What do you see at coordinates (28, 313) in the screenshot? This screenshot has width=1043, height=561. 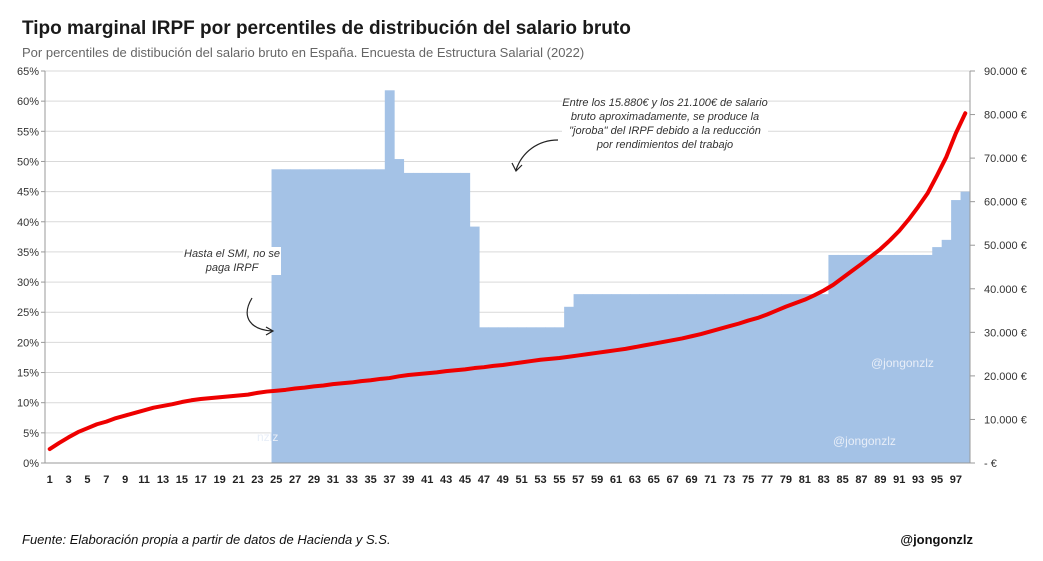 I see `y-left-tick-label: 25%` at bounding box center [28, 313].